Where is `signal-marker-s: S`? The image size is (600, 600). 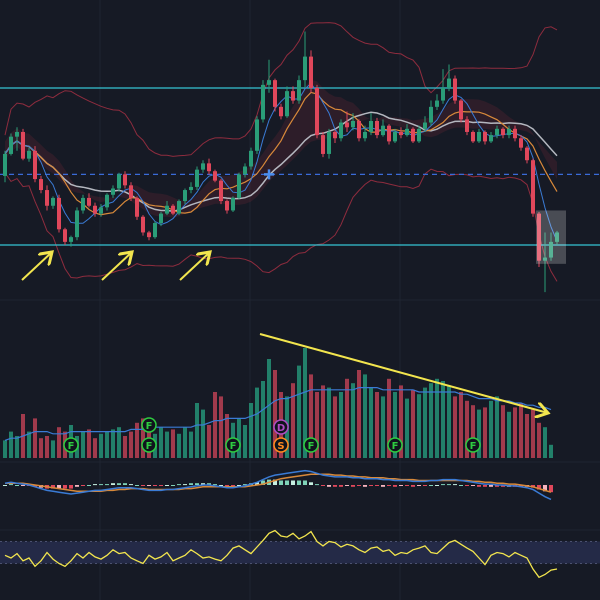 signal-marker-s: S is located at coordinates (281, 445).